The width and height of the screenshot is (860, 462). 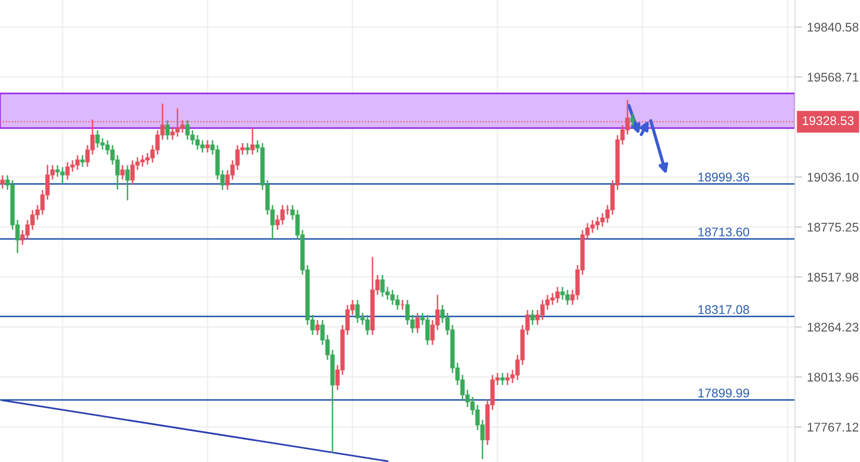 I want to click on y-tick-label: 18517.98, so click(x=833, y=277).